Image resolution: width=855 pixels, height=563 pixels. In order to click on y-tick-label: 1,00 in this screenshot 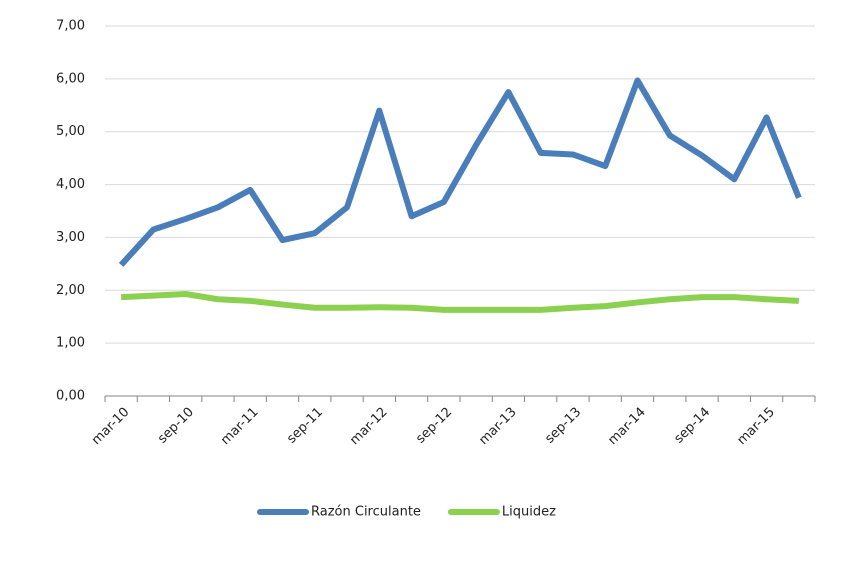, I will do `click(70, 343)`.